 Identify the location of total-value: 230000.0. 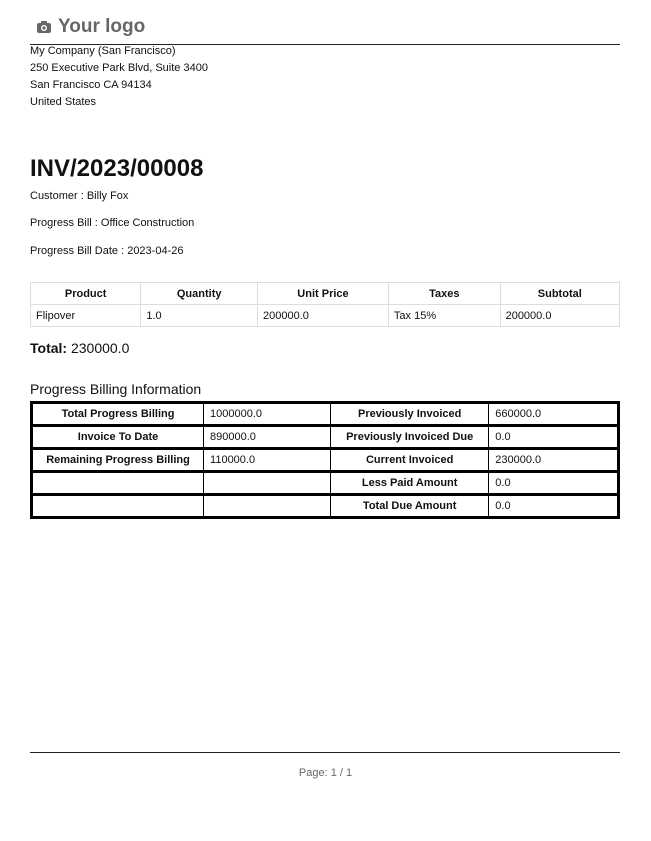
(100, 348).